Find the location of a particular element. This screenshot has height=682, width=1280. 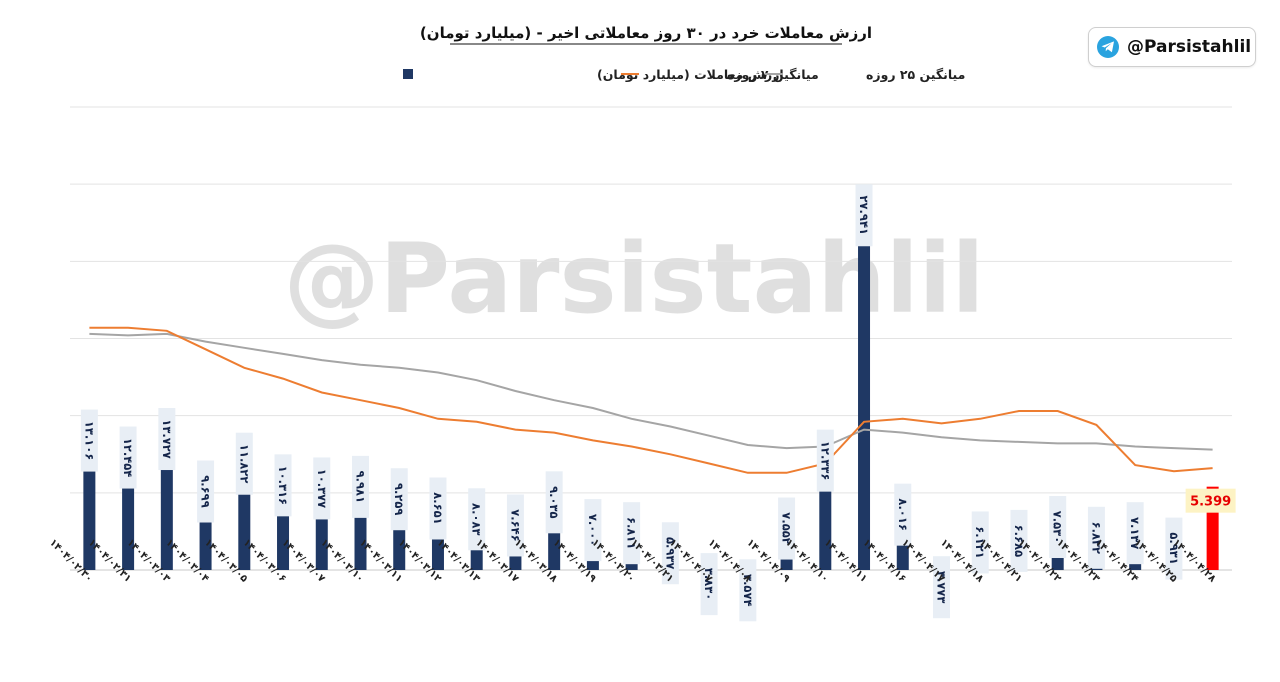

data-label: ۳.۸۳۰ is located at coordinates (709, 584).